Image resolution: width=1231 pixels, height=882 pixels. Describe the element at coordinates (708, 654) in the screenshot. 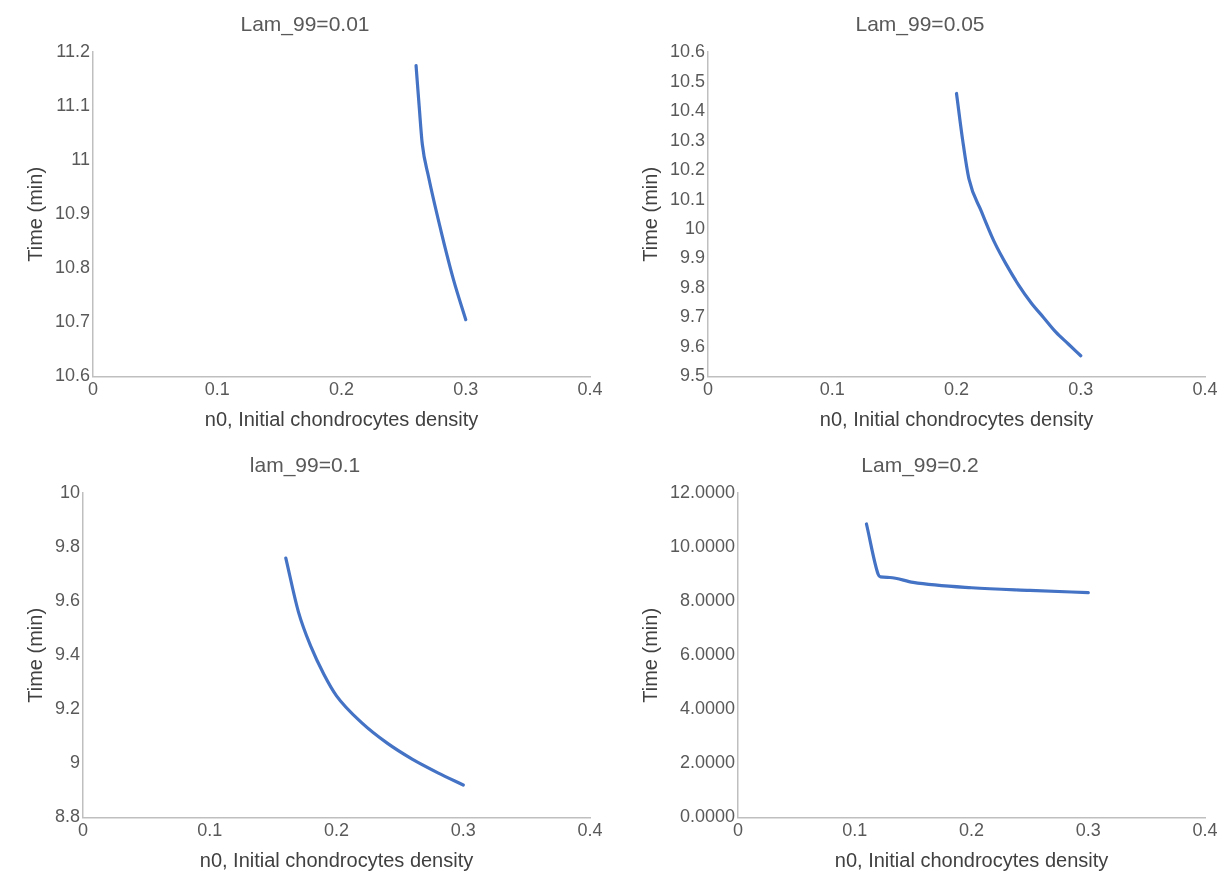

I see `y-tick-label: 6.0000` at that location.